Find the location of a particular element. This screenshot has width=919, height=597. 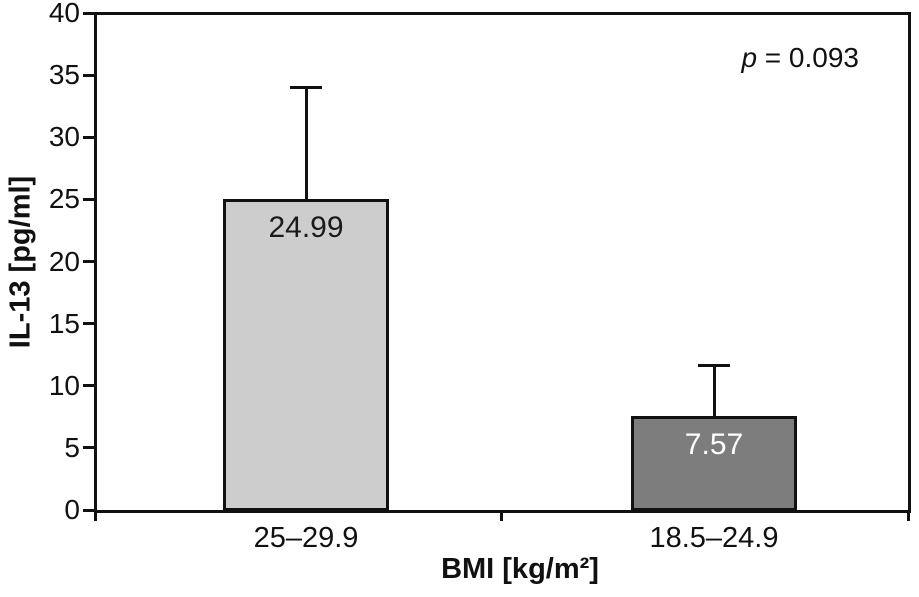

y-tick-label: 25 is located at coordinates (64, 199).